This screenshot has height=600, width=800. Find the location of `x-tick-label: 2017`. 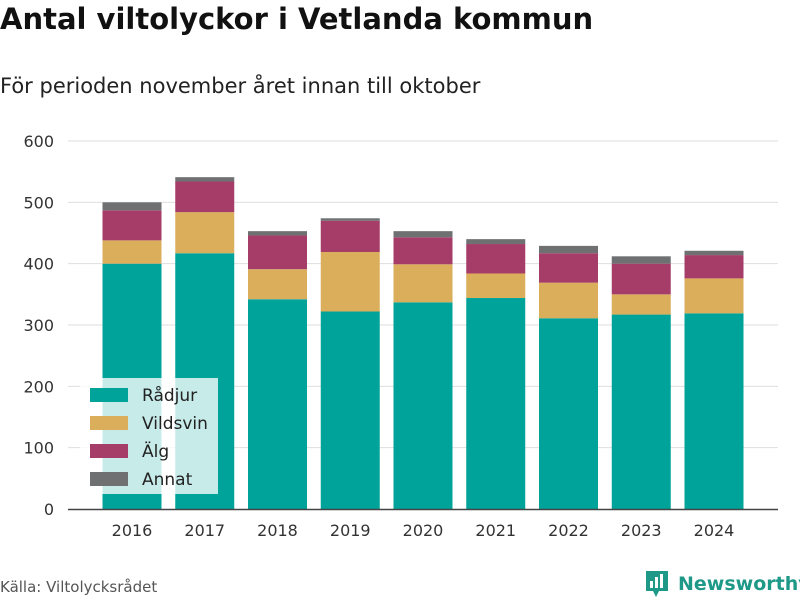

x-tick-label: 2017 is located at coordinates (204, 530).